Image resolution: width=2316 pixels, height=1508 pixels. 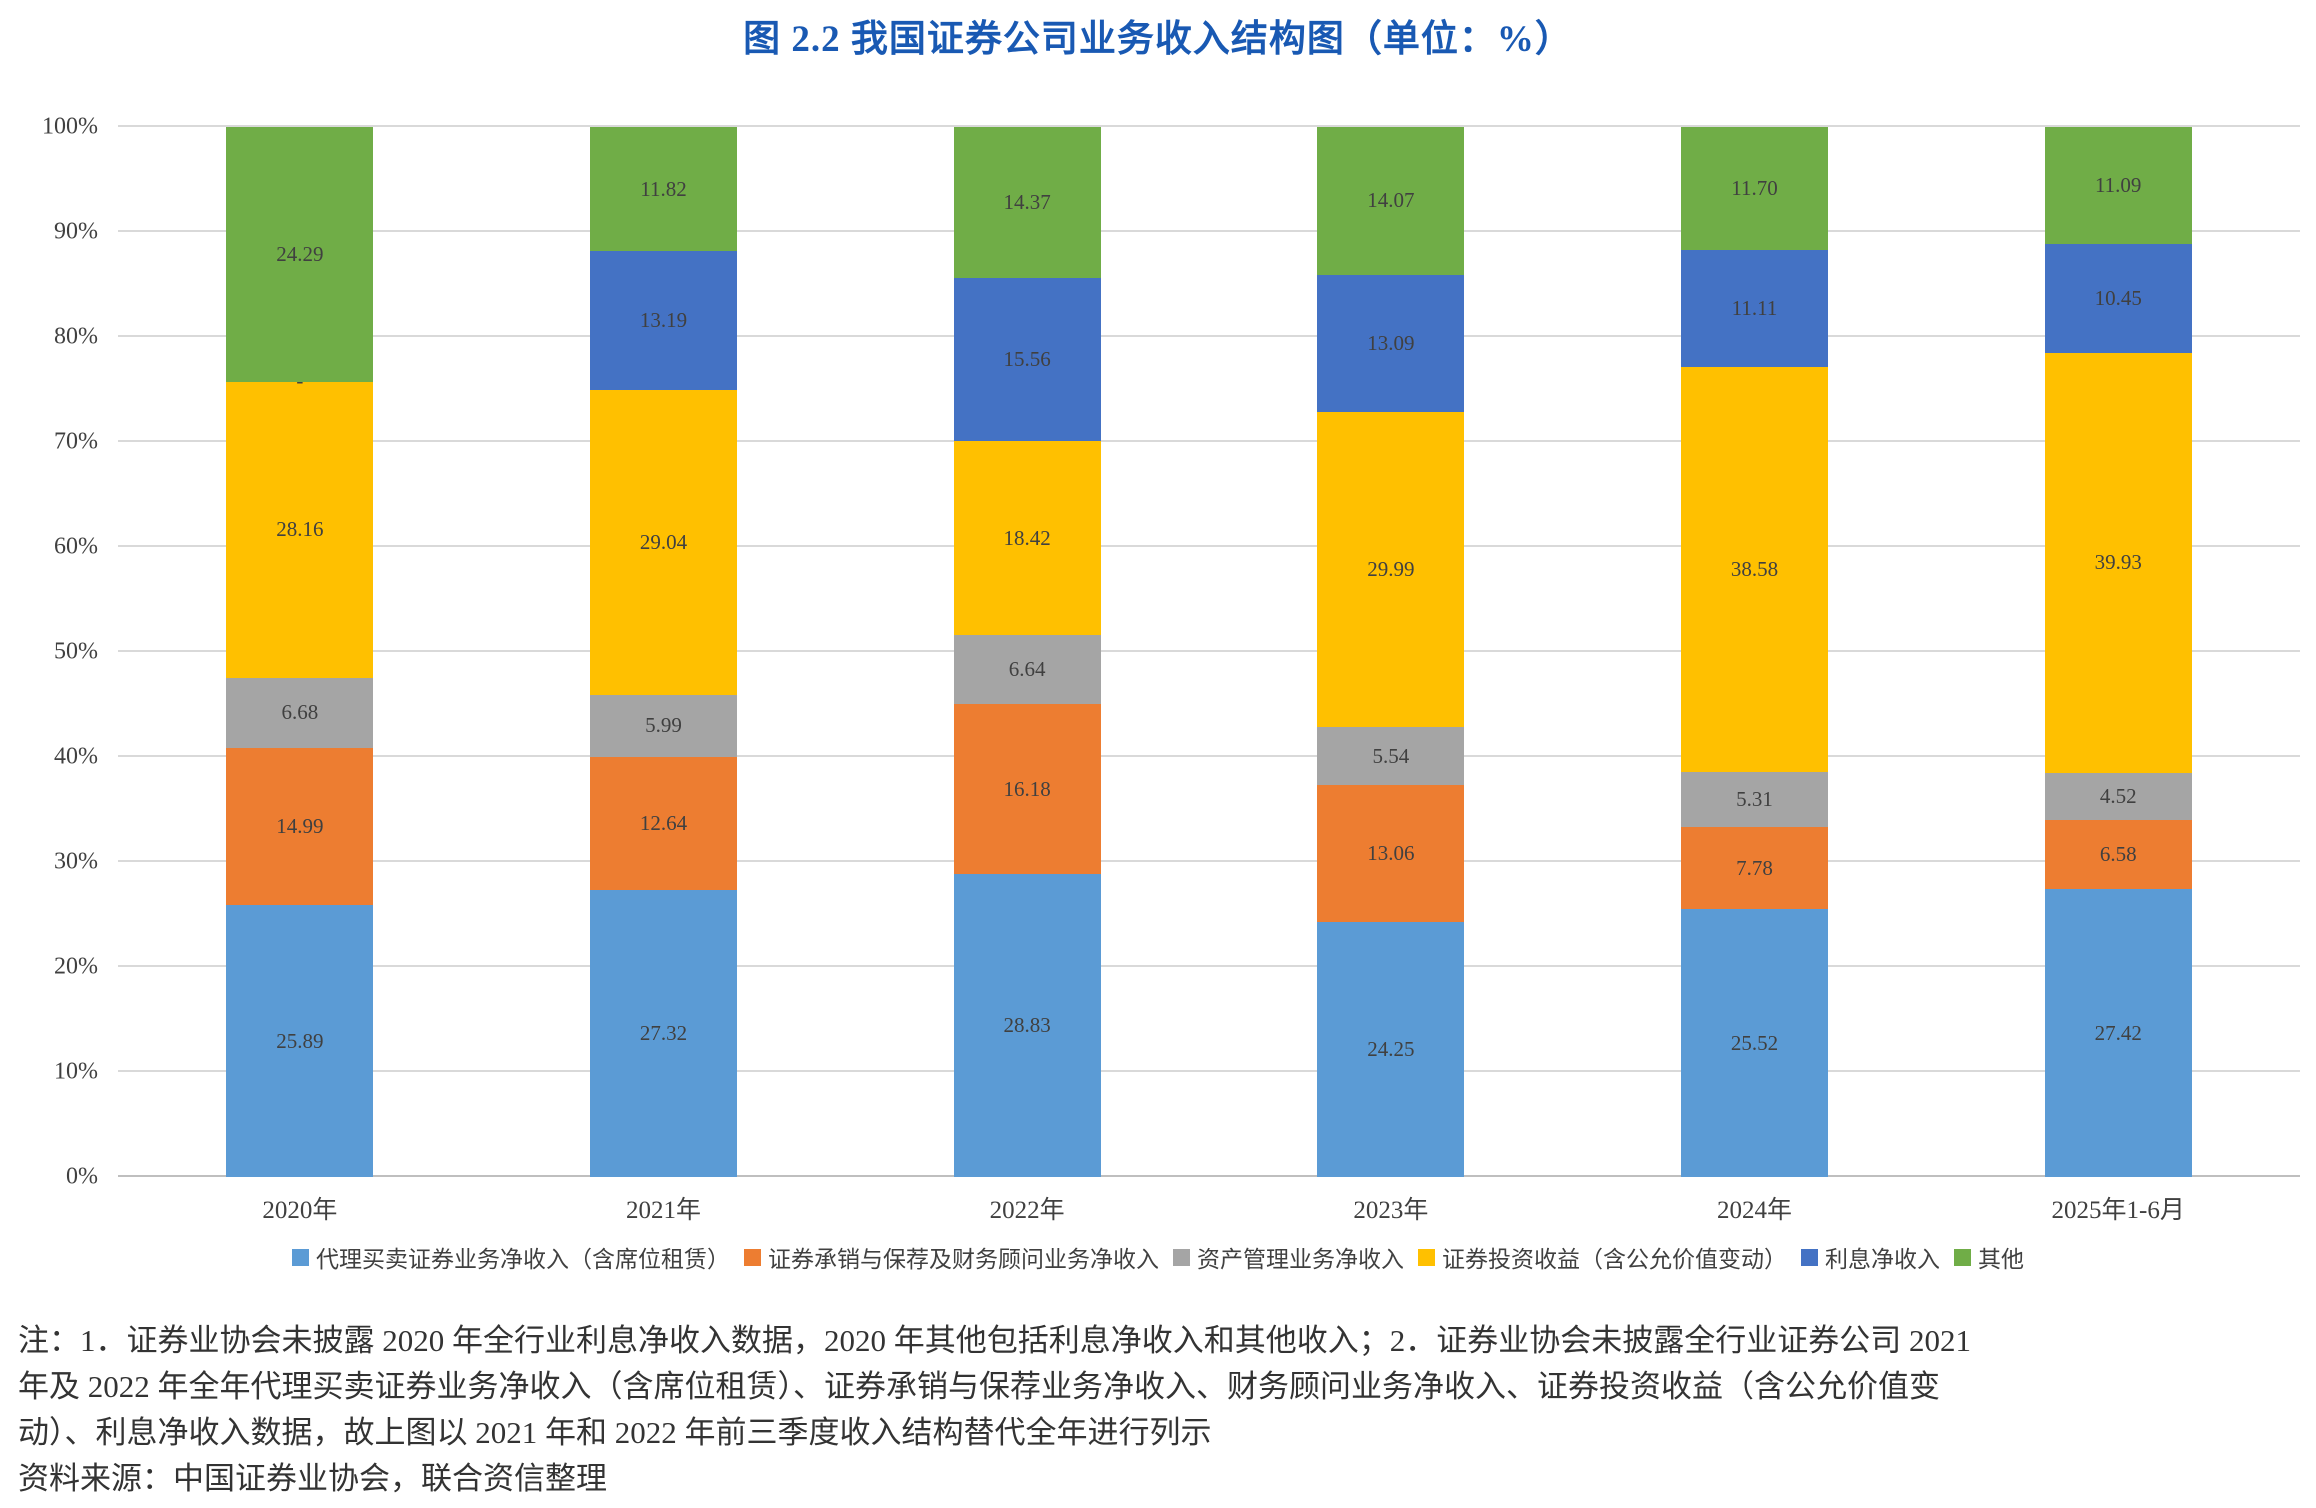 What do you see at coordinates (2001, 1259) in the screenshot?
I see `legend-label: 其他` at bounding box center [2001, 1259].